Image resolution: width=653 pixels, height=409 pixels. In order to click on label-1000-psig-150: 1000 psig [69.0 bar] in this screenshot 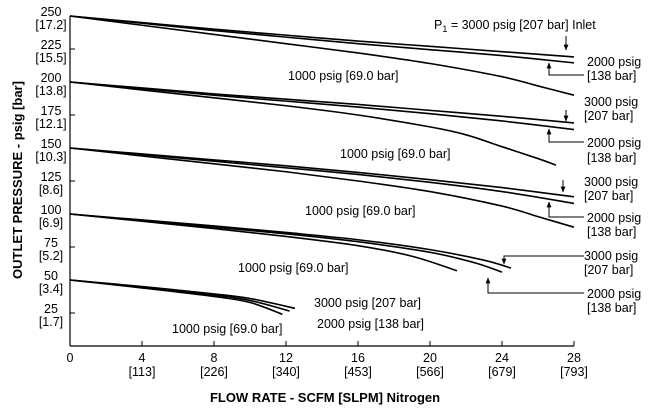, I will do `click(360, 211)`.